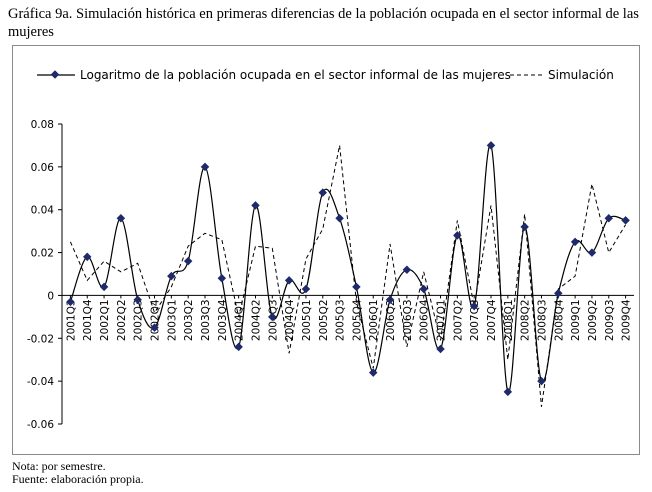 Image resolution: width=652 pixels, height=492 pixels. Describe the element at coordinates (391, 320) in the screenshot. I see `x-tick-label: 2006Q2` at that location.